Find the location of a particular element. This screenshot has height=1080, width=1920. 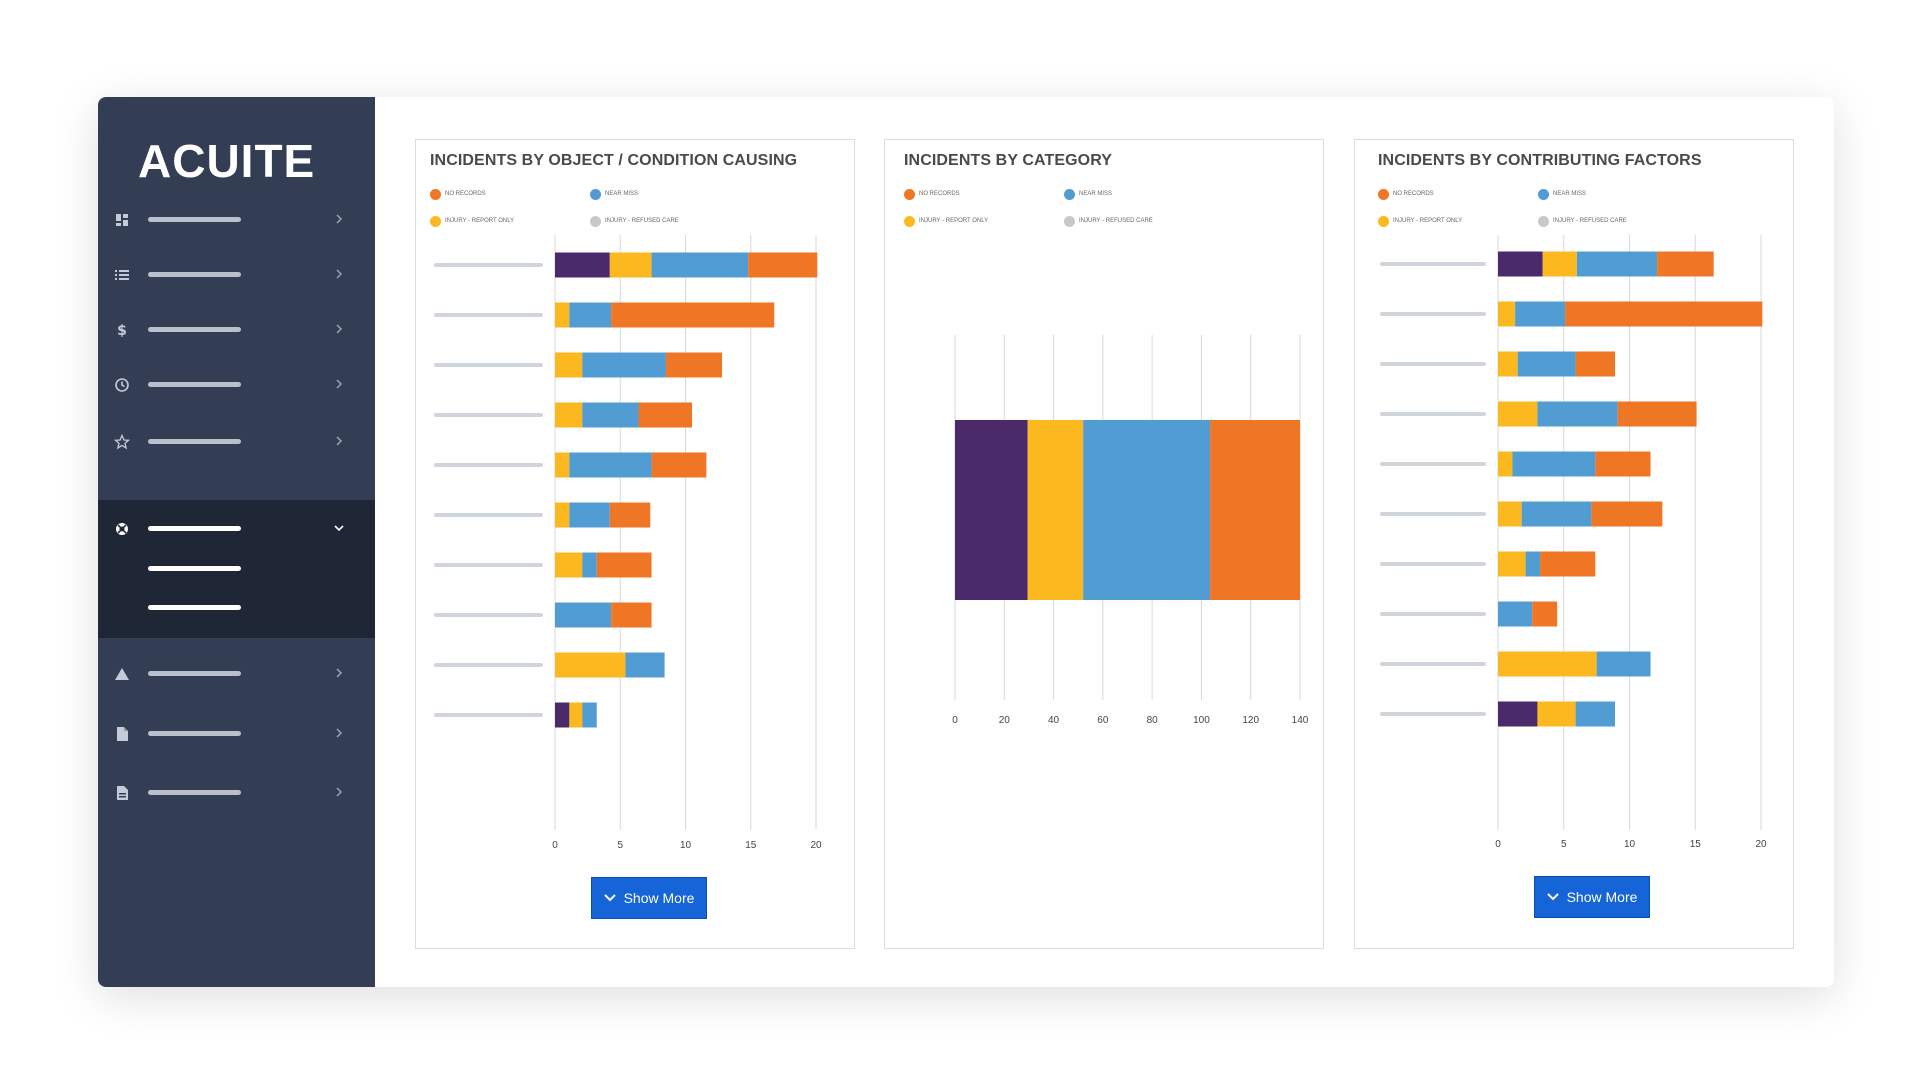

sidebar: ACUITE $ is located at coordinates (236, 542).